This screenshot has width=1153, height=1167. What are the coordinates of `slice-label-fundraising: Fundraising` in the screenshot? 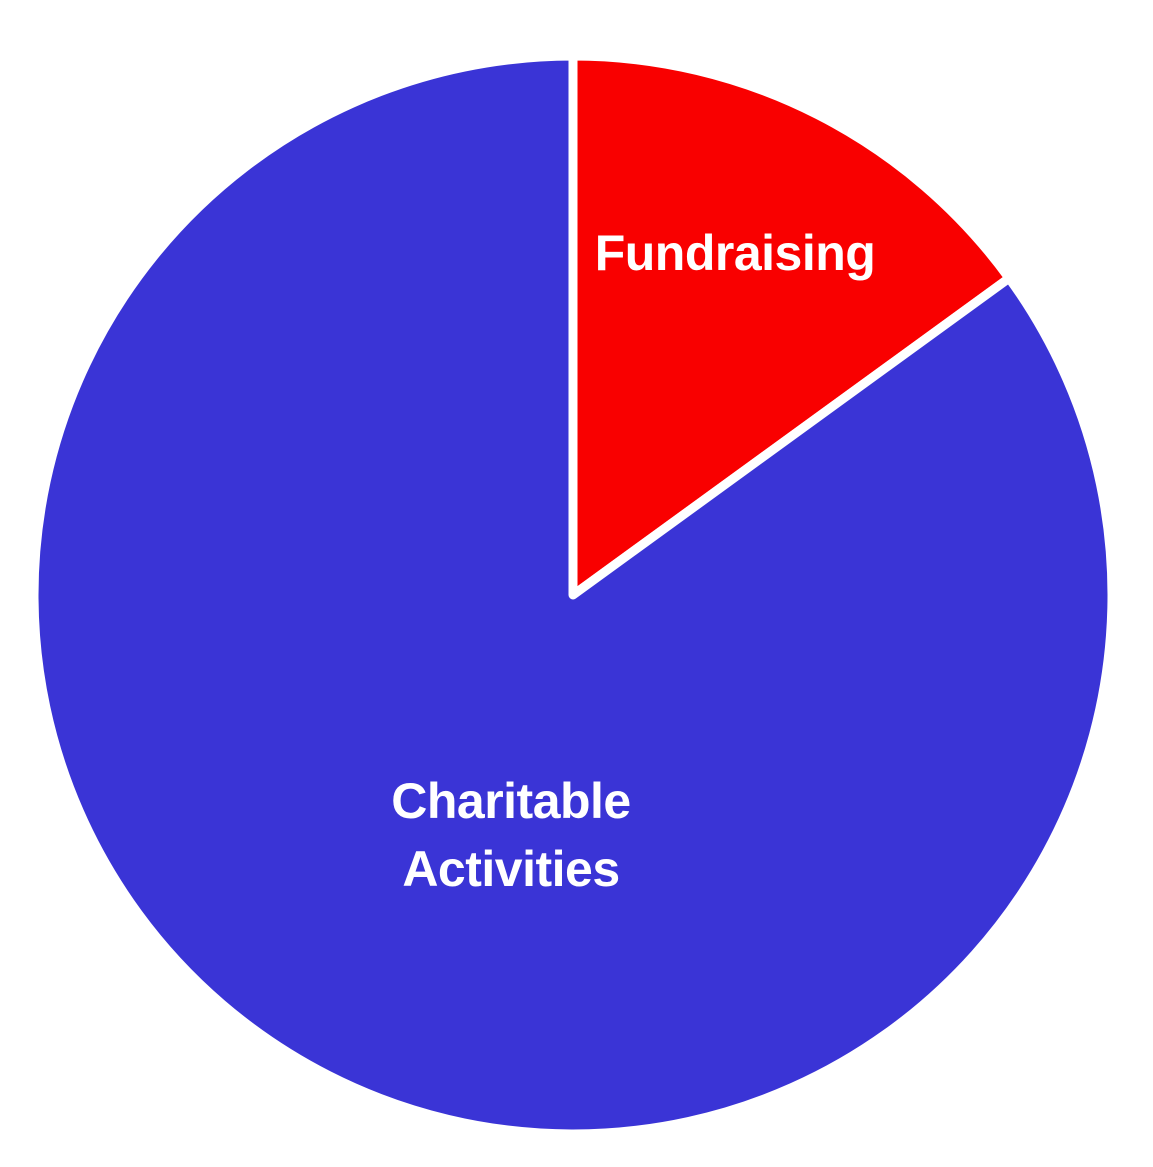 It's located at (735, 253).